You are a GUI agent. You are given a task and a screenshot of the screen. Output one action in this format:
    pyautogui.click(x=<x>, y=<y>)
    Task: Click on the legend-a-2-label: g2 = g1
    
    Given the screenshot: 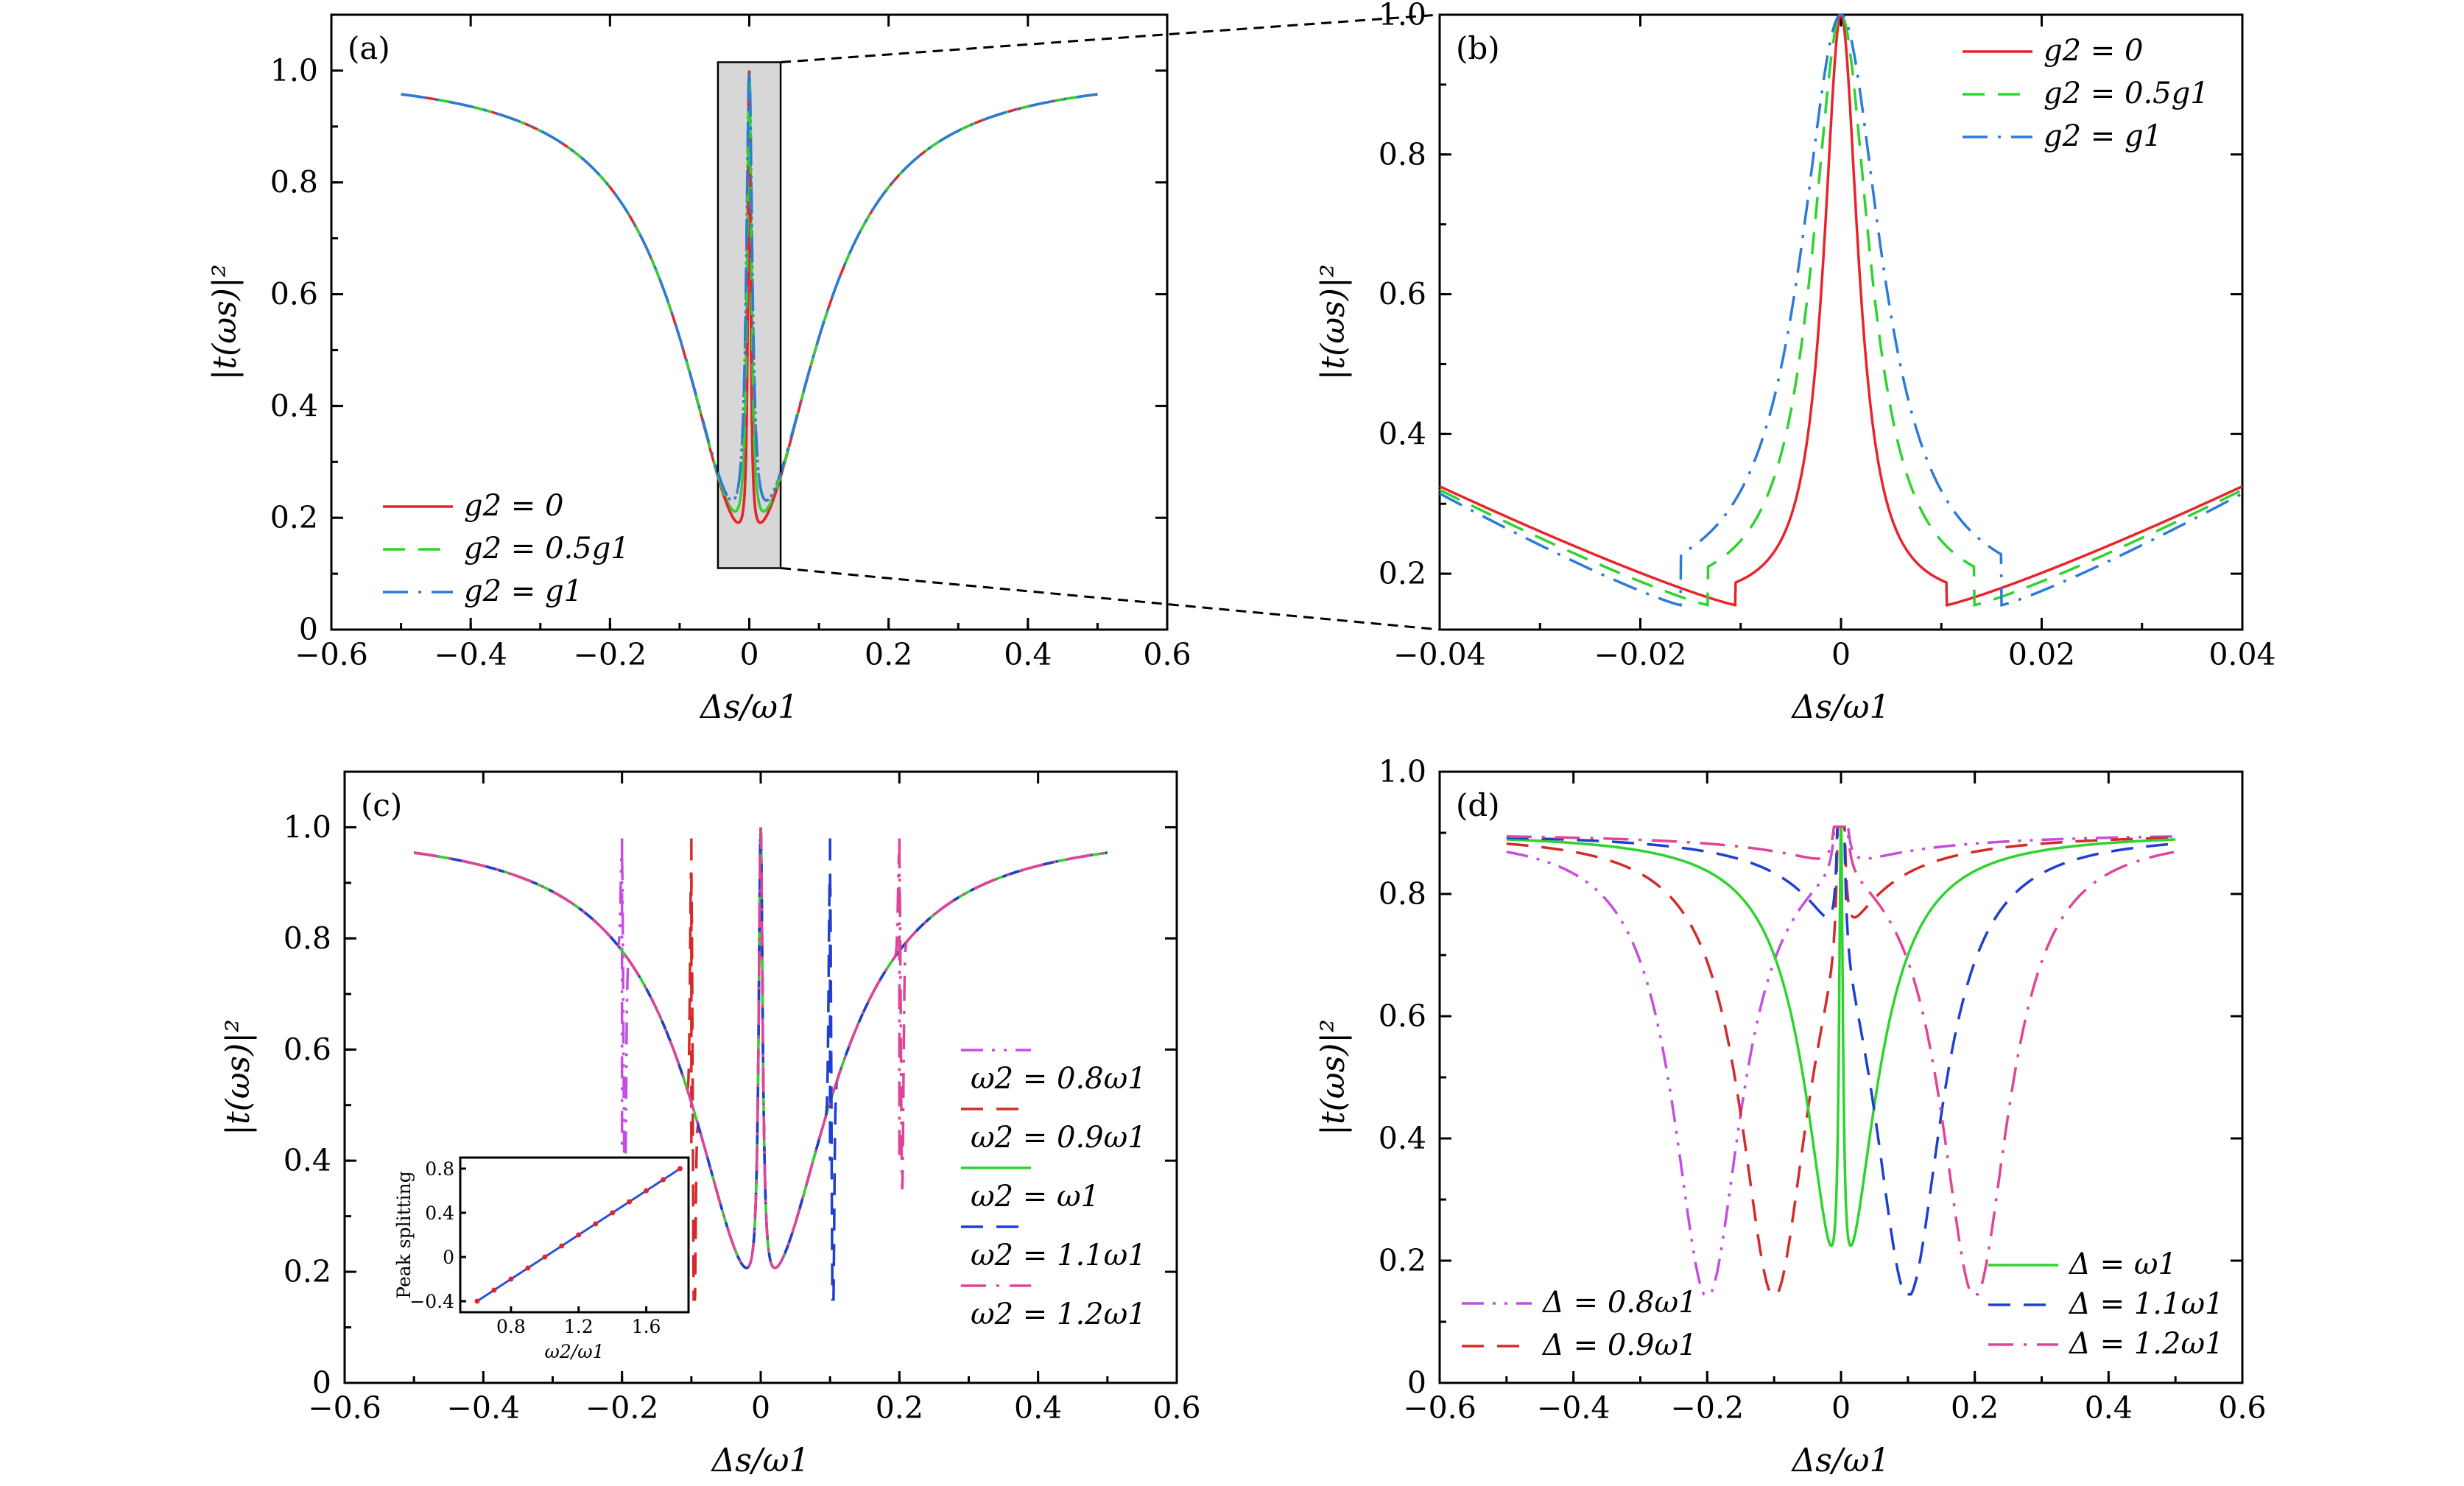 What is the action you would take?
    pyautogui.click(x=523, y=591)
    